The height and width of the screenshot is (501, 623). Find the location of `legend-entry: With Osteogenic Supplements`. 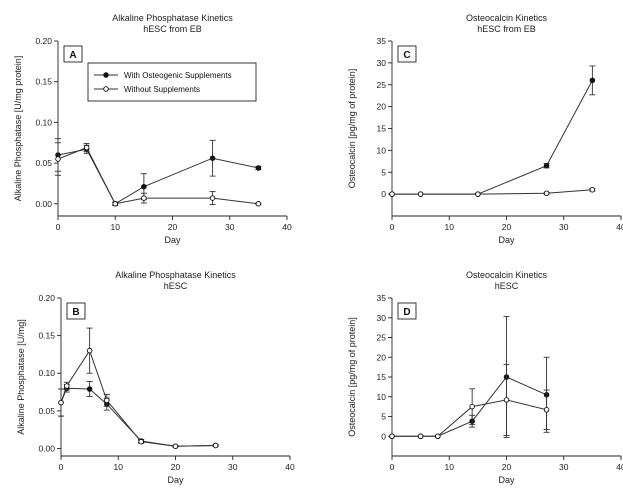

legend-entry: With Osteogenic Supplements is located at coordinates (178, 75).